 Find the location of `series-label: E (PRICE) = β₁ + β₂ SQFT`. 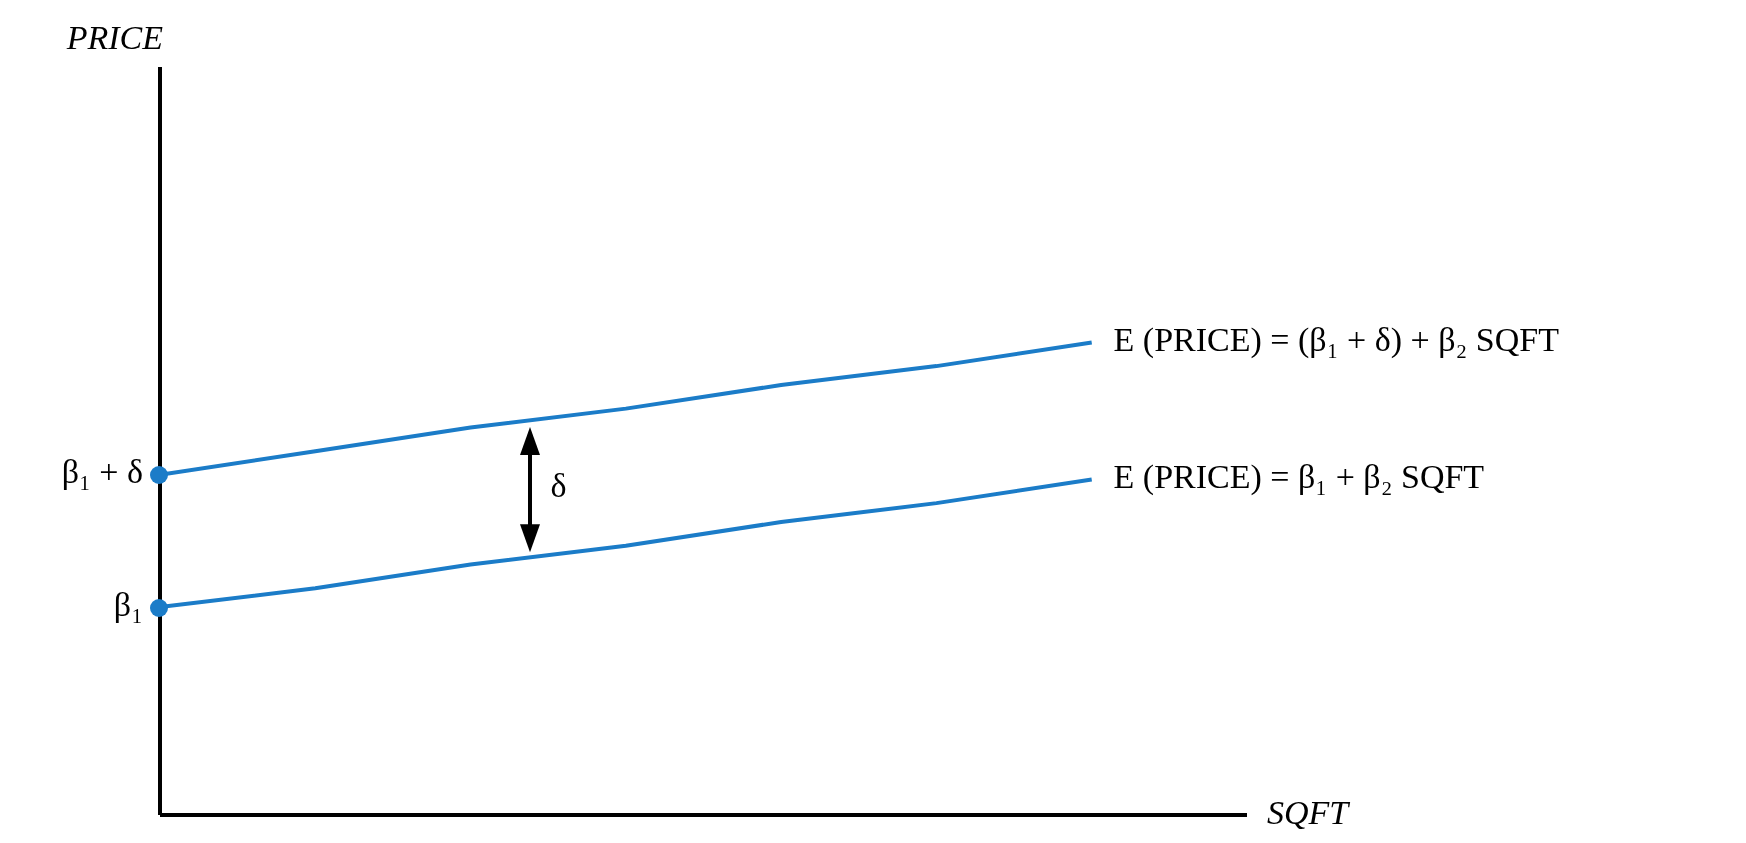

series-label: E (PRICE) = β₁ + β₂ SQFT is located at coordinates (1299, 477).